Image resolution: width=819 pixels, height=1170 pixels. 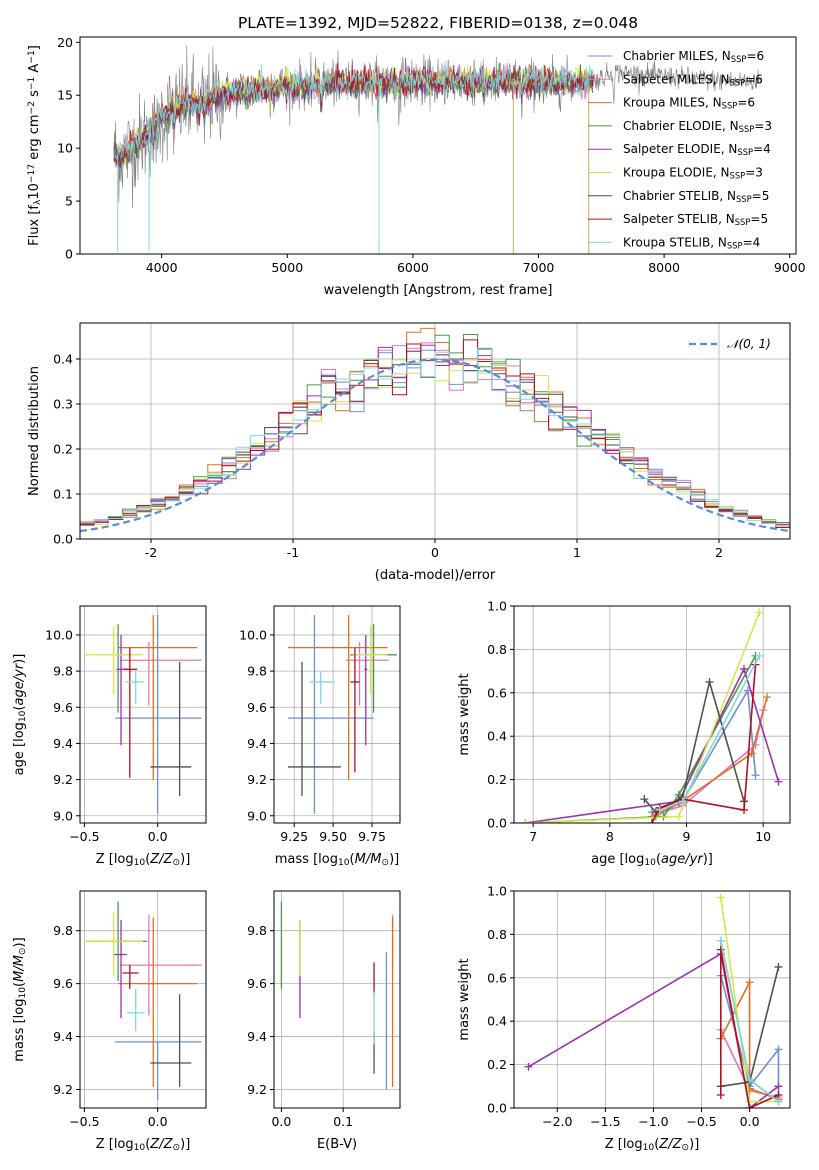 I want to click on x-tick-label: 7000, so click(x=539, y=267).